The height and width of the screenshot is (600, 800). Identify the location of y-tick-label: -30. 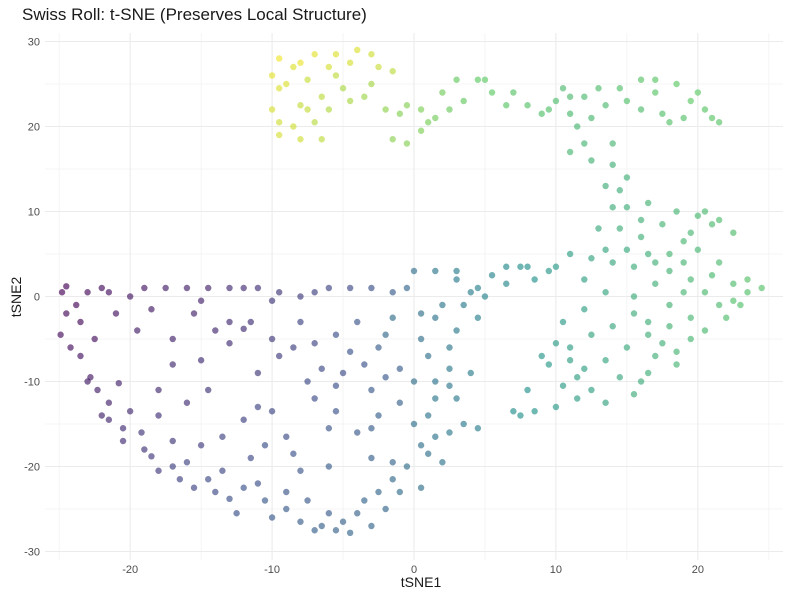
(32, 553).